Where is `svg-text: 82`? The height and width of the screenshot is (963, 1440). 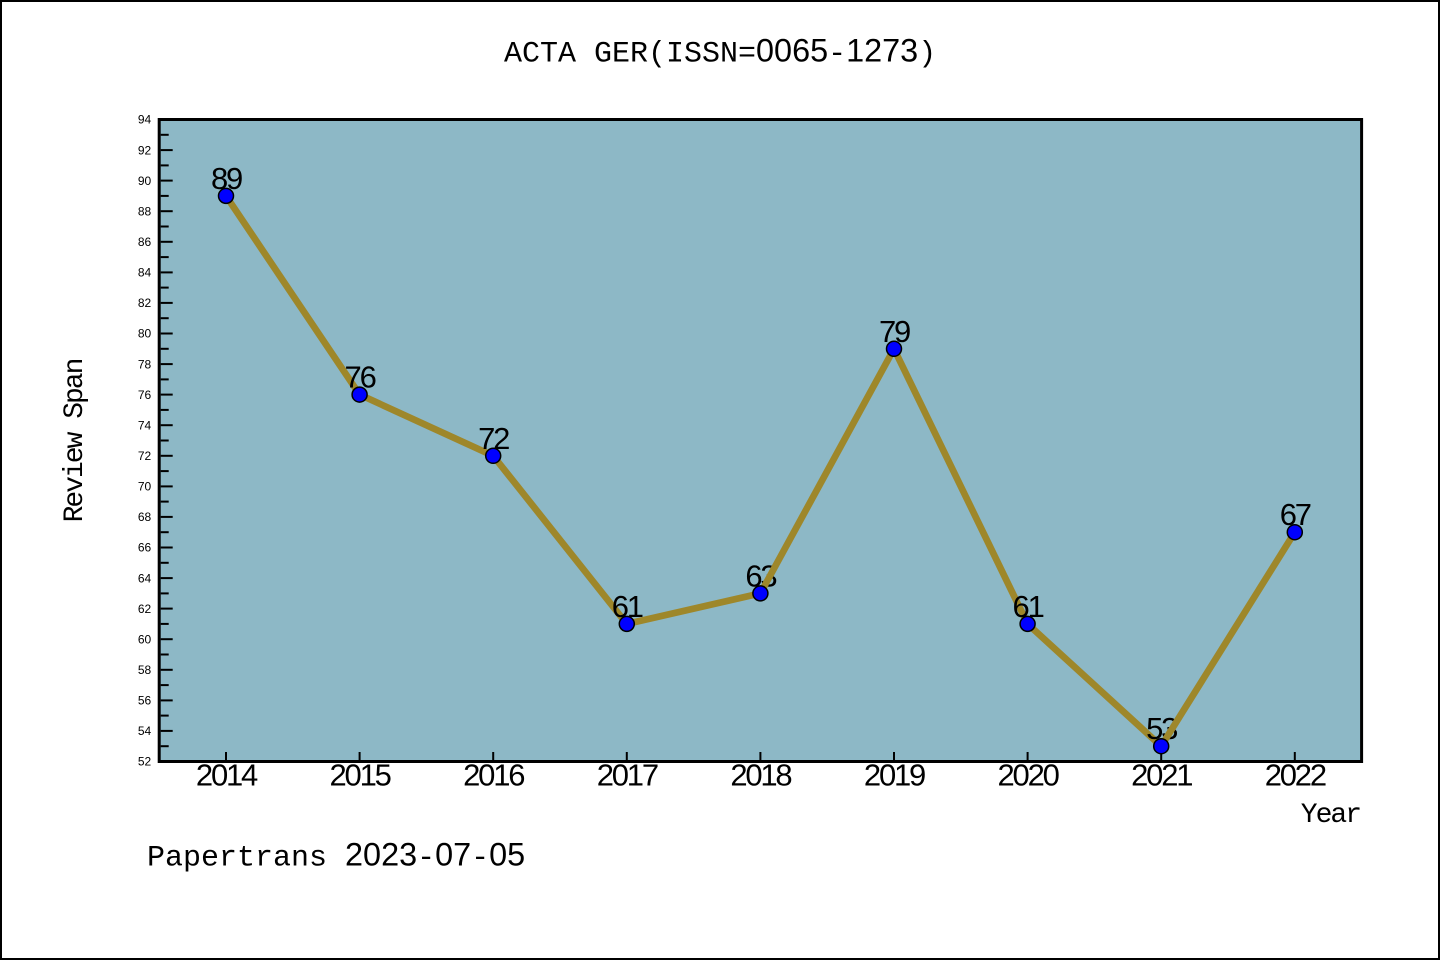 svg-text: 82 is located at coordinates (145, 303).